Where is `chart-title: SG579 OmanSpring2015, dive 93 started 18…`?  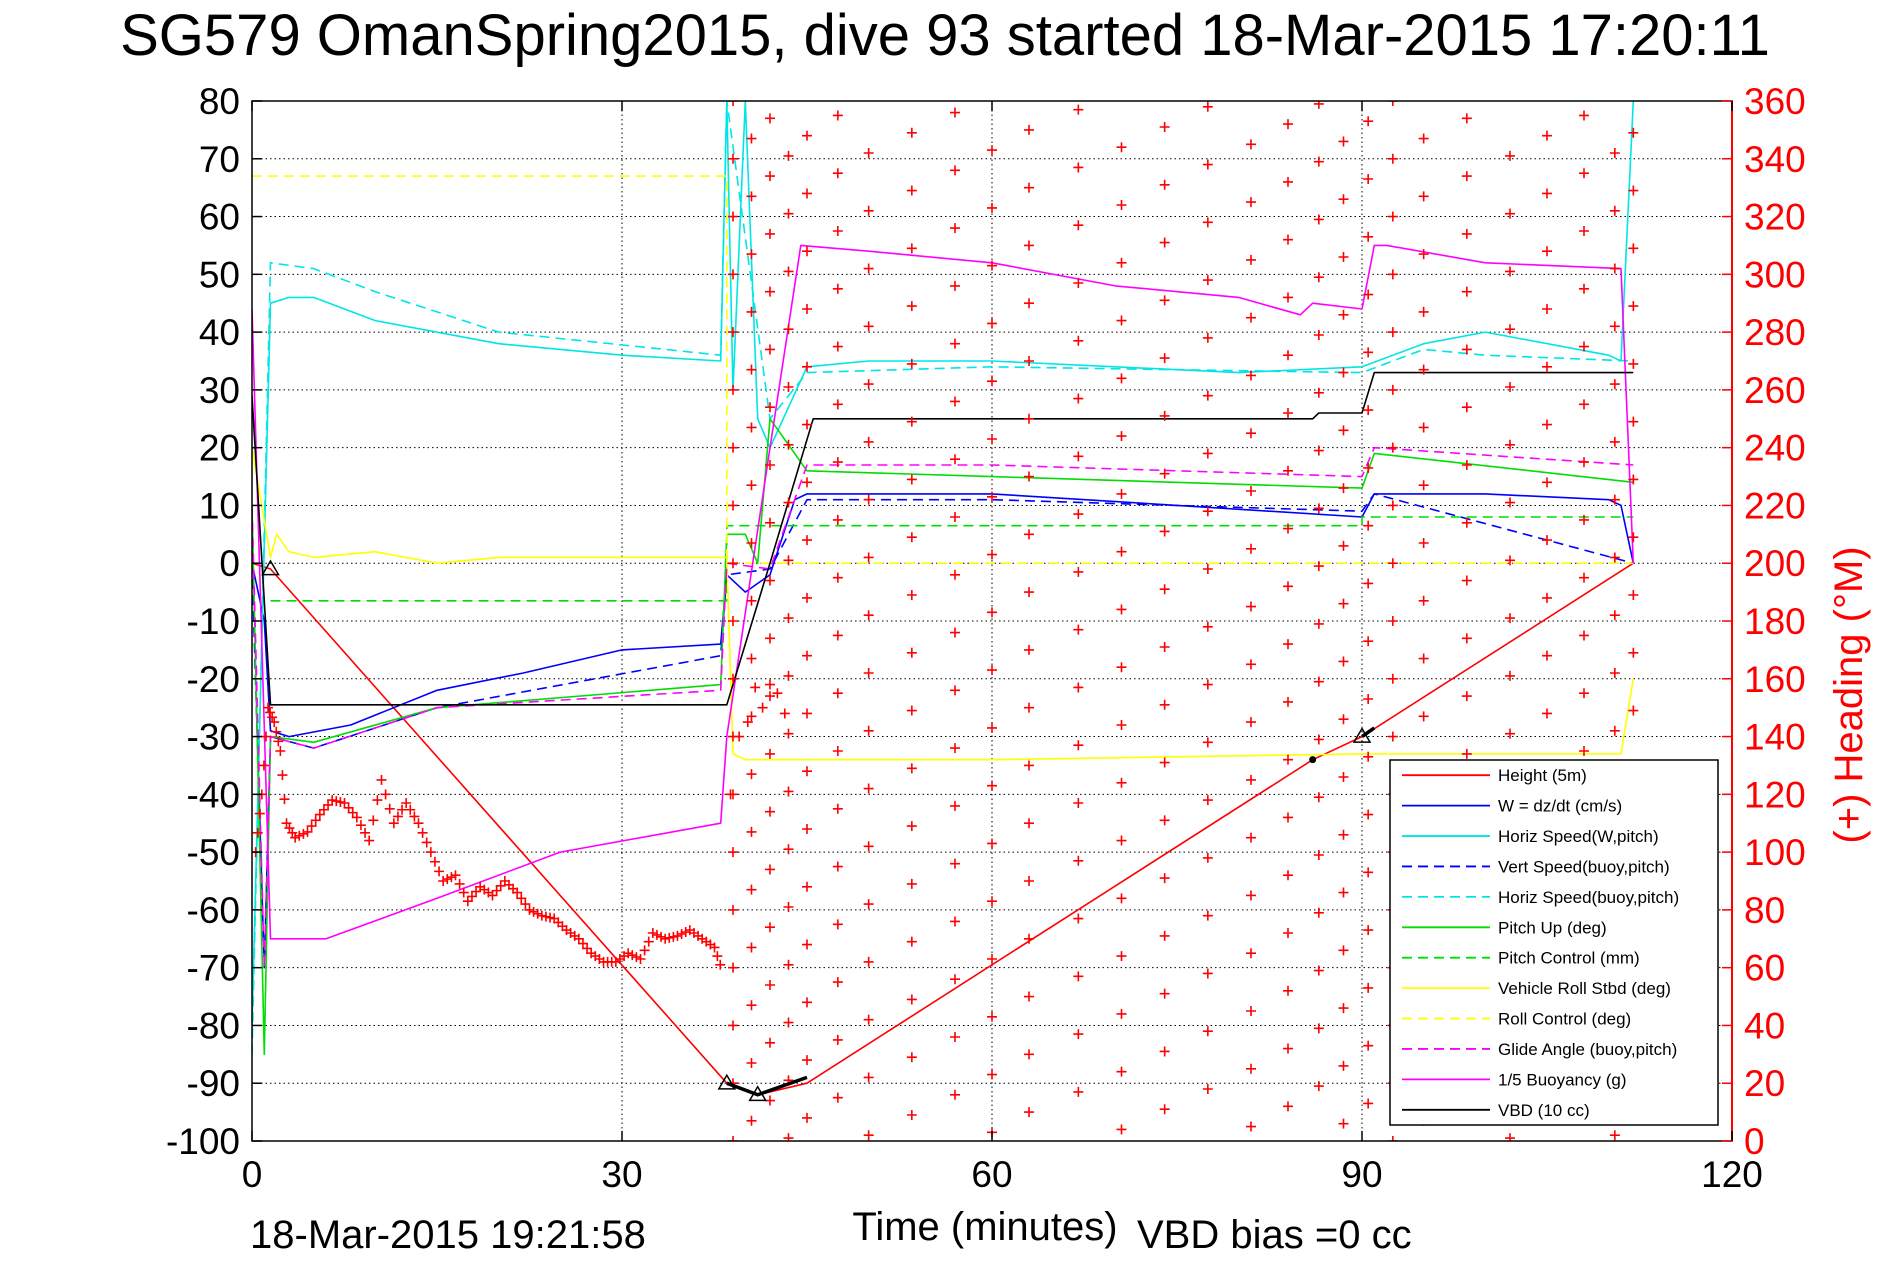
chart-title: SG579 OmanSpring2015, dive 93 started 18… is located at coordinates (945, 35).